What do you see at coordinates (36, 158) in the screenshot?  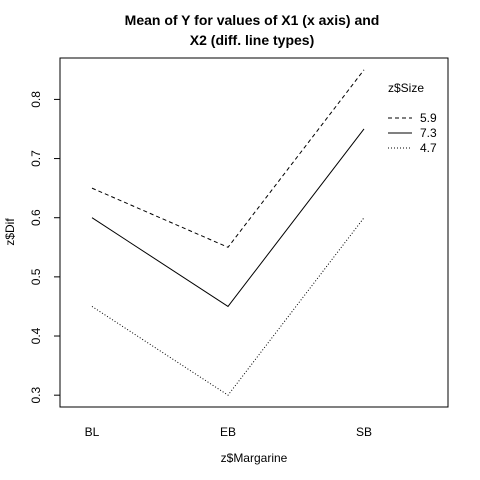 I see `y-tick-label: 0.7` at bounding box center [36, 158].